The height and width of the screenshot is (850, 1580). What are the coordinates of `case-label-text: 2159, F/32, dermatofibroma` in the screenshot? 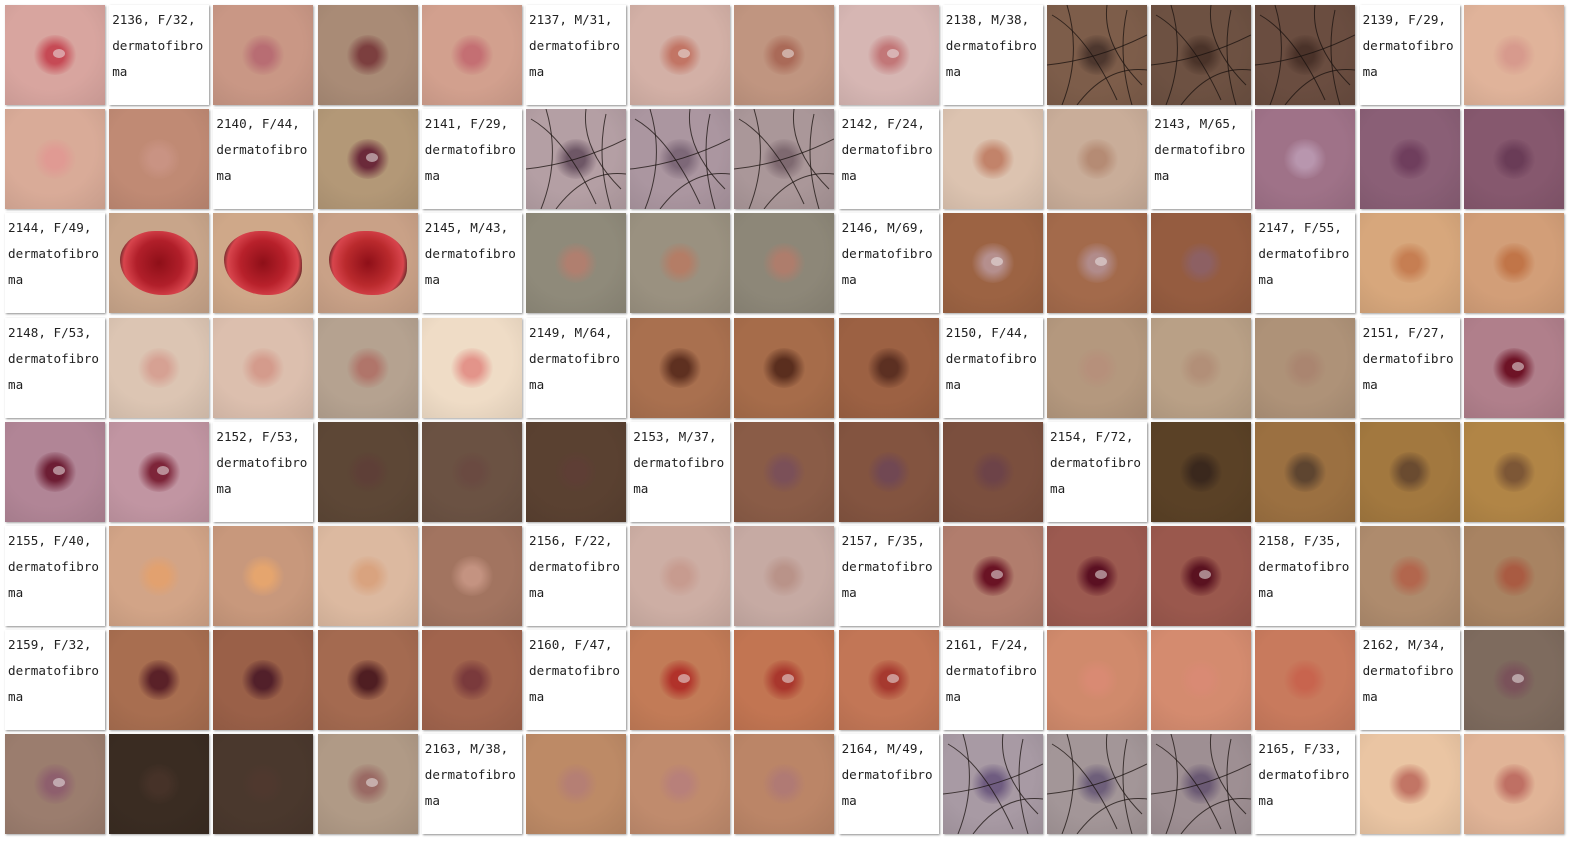 It's located at (53, 671).